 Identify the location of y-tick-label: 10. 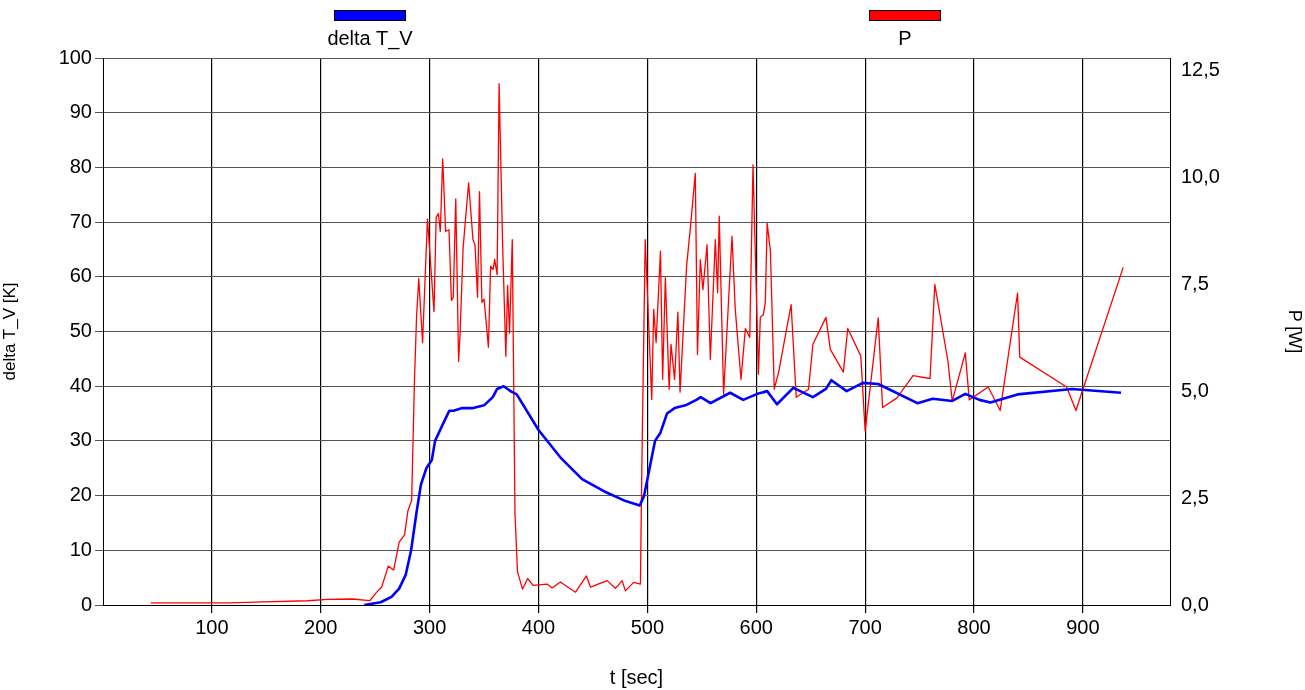
(80, 548).